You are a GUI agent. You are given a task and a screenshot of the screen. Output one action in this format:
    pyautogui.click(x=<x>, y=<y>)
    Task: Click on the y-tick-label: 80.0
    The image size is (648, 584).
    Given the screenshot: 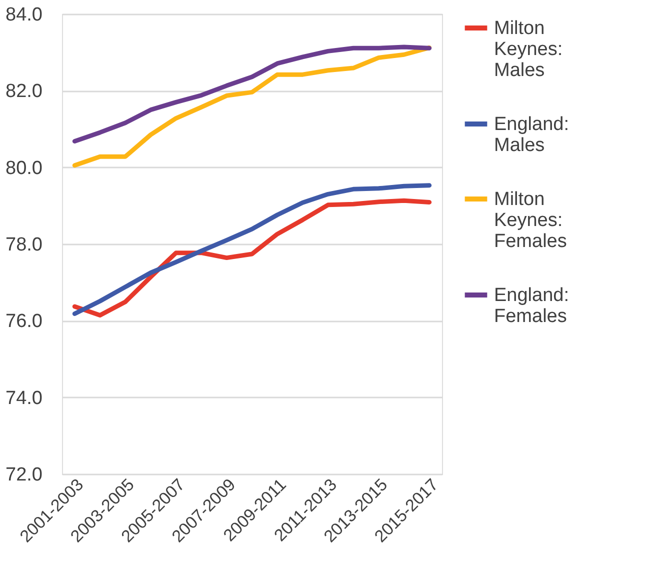 What is the action you would take?
    pyautogui.click(x=24, y=168)
    